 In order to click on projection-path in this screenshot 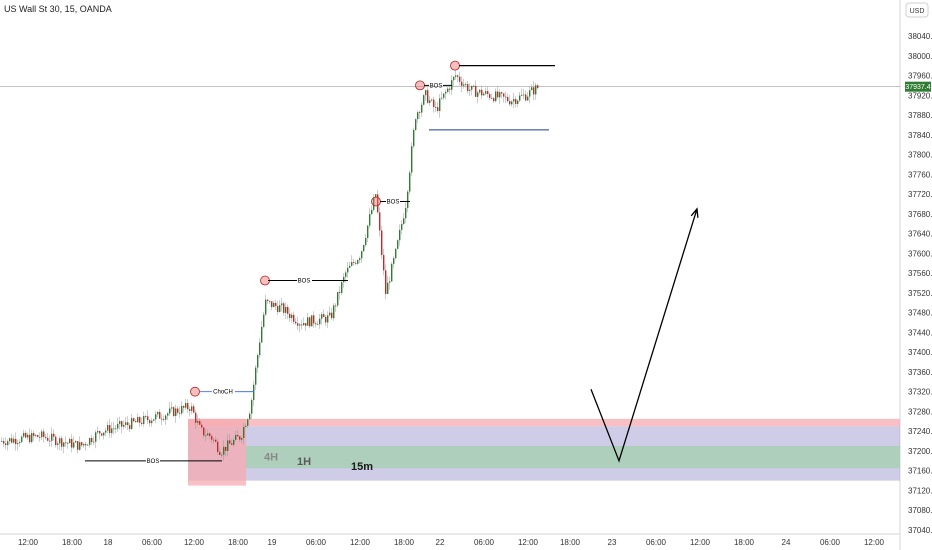, I will do `click(644, 335)`.